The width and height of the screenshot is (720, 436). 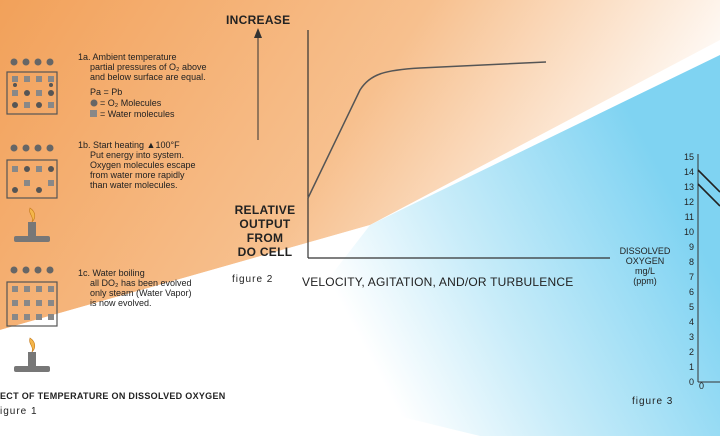 I want to click on step-1b-line-5: than water molecules., so click(x=134, y=185).